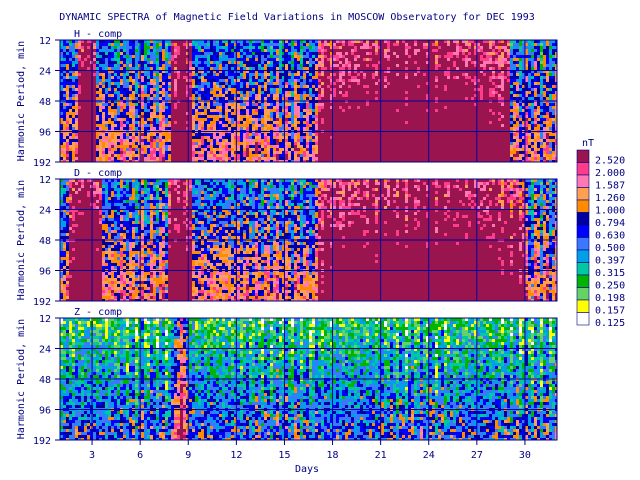 This screenshot has width=640, height=480. What do you see at coordinates (333, 455) in the screenshot?
I see `x-tick-label: 18` at bounding box center [333, 455].